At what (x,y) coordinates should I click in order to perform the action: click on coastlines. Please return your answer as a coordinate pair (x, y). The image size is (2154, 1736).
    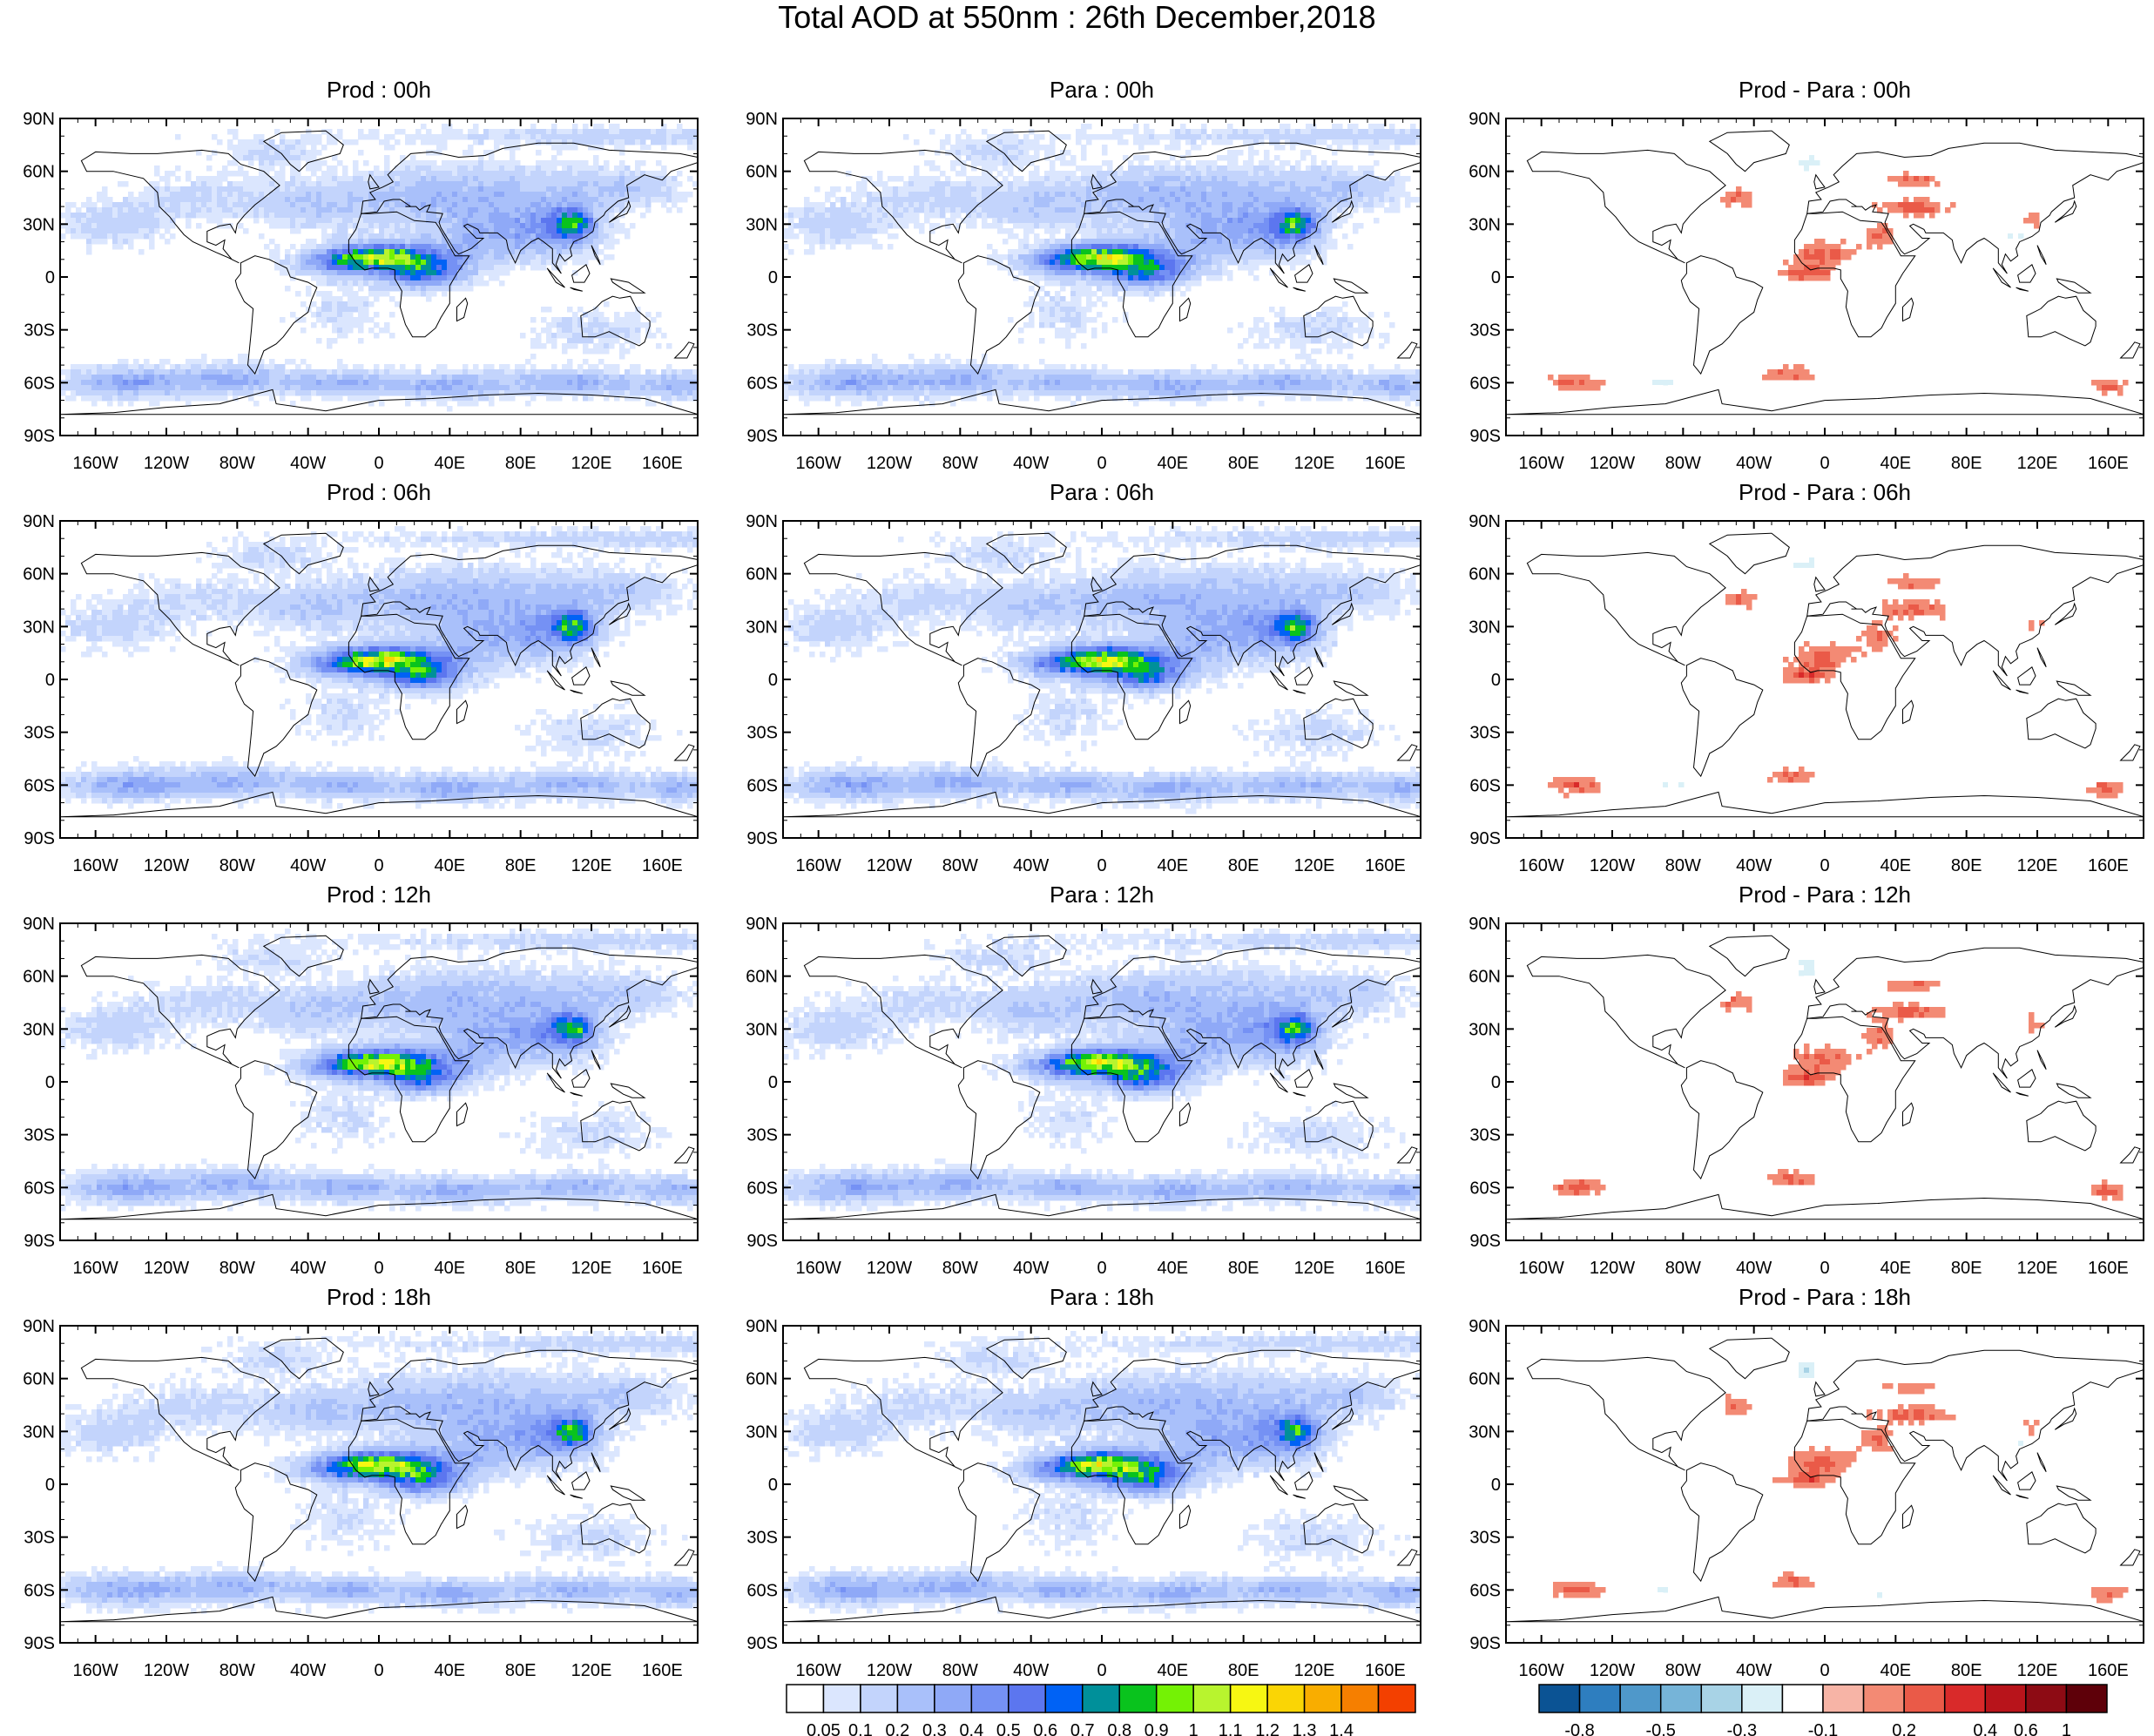
    Looking at the image, I should click on (379, 675).